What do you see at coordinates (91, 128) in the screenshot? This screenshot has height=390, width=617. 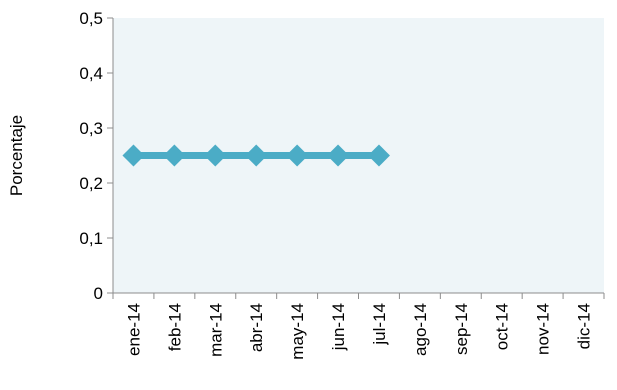 I see `y-tick-label: 0,3` at bounding box center [91, 128].